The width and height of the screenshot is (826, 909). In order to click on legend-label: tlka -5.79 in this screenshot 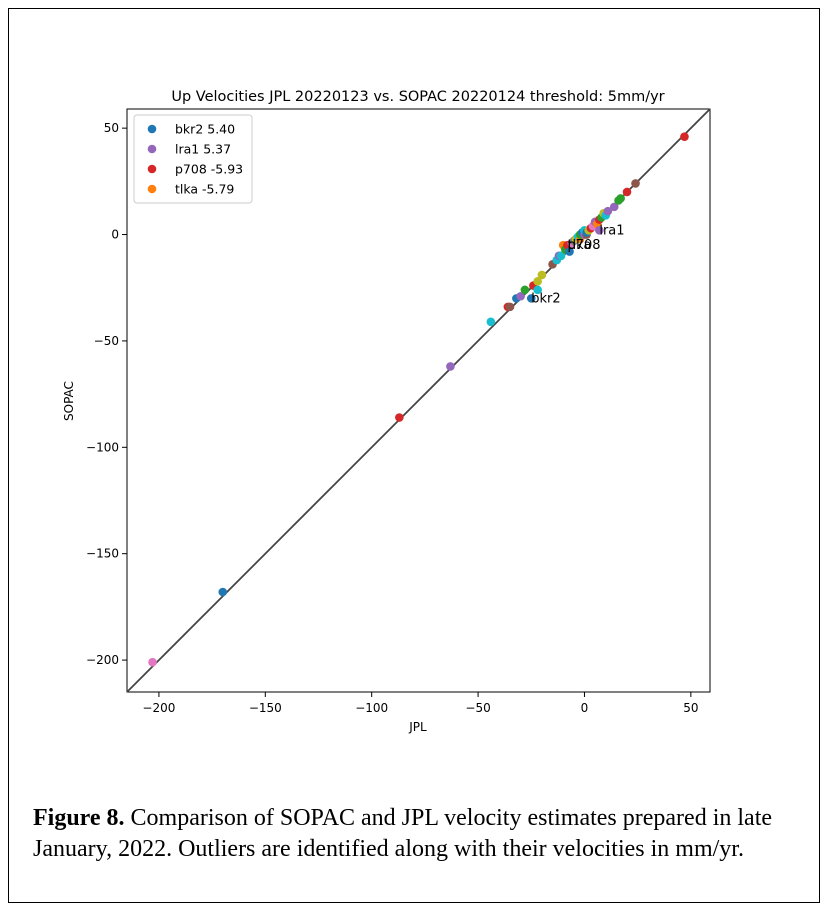, I will do `click(204, 189)`.